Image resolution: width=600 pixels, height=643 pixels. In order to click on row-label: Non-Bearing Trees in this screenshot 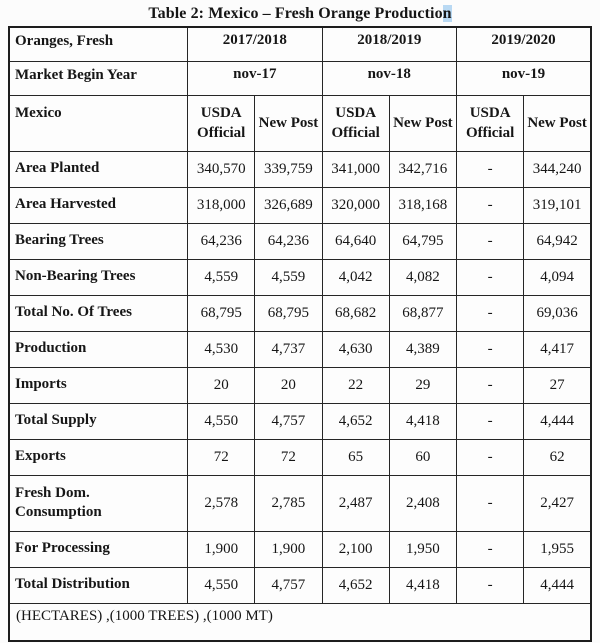, I will do `click(98, 277)`.